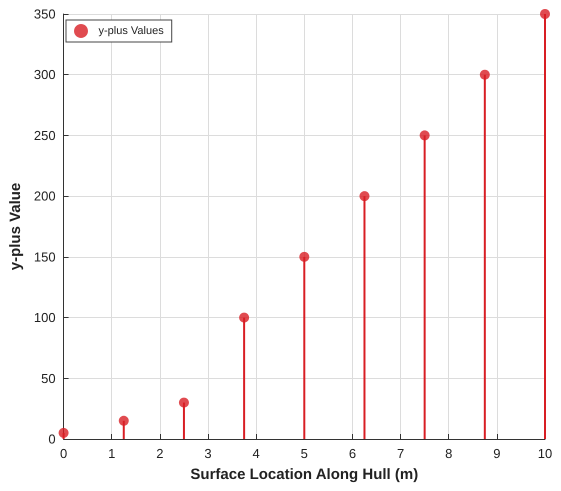 The width and height of the screenshot is (561, 491). What do you see at coordinates (545, 453) in the screenshot?
I see `x-tick-label: 10` at bounding box center [545, 453].